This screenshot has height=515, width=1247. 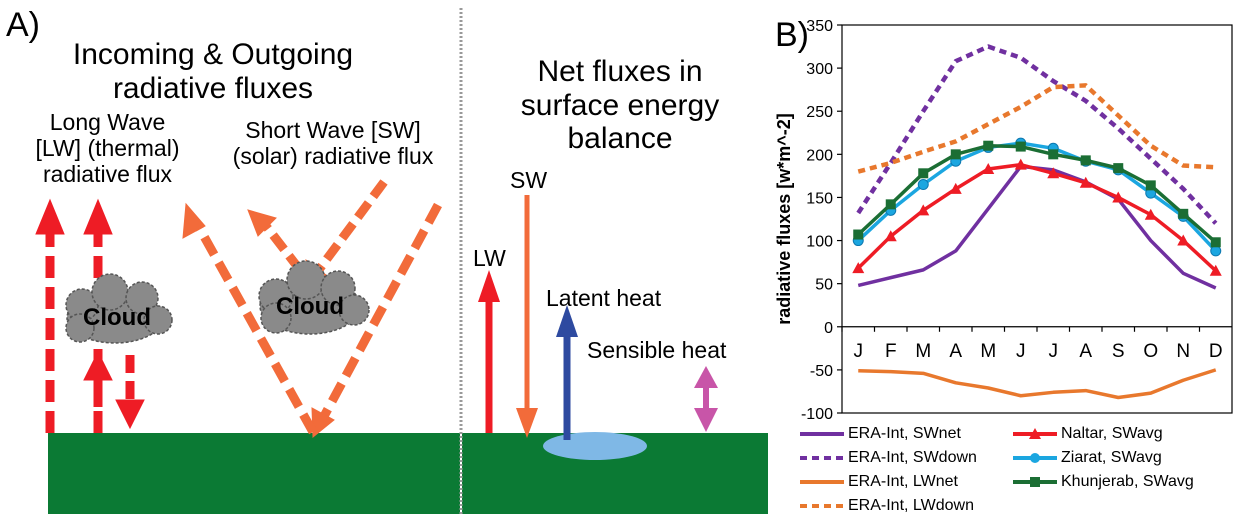 What do you see at coordinates (117, 317) in the screenshot?
I see `cloud-left-label: Cloud` at bounding box center [117, 317].